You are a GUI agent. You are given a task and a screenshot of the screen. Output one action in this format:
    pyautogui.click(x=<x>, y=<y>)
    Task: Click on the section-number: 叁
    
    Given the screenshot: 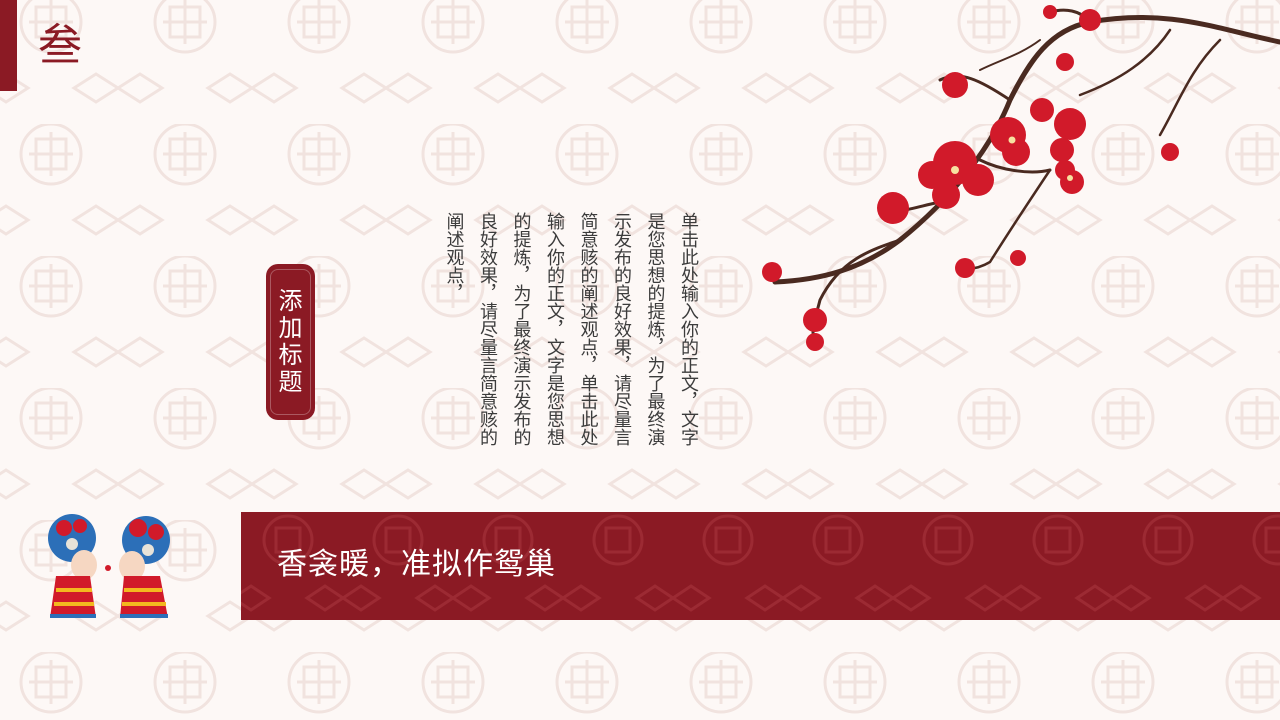 What is the action you would take?
    pyautogui.click(x=60, y=45)
    